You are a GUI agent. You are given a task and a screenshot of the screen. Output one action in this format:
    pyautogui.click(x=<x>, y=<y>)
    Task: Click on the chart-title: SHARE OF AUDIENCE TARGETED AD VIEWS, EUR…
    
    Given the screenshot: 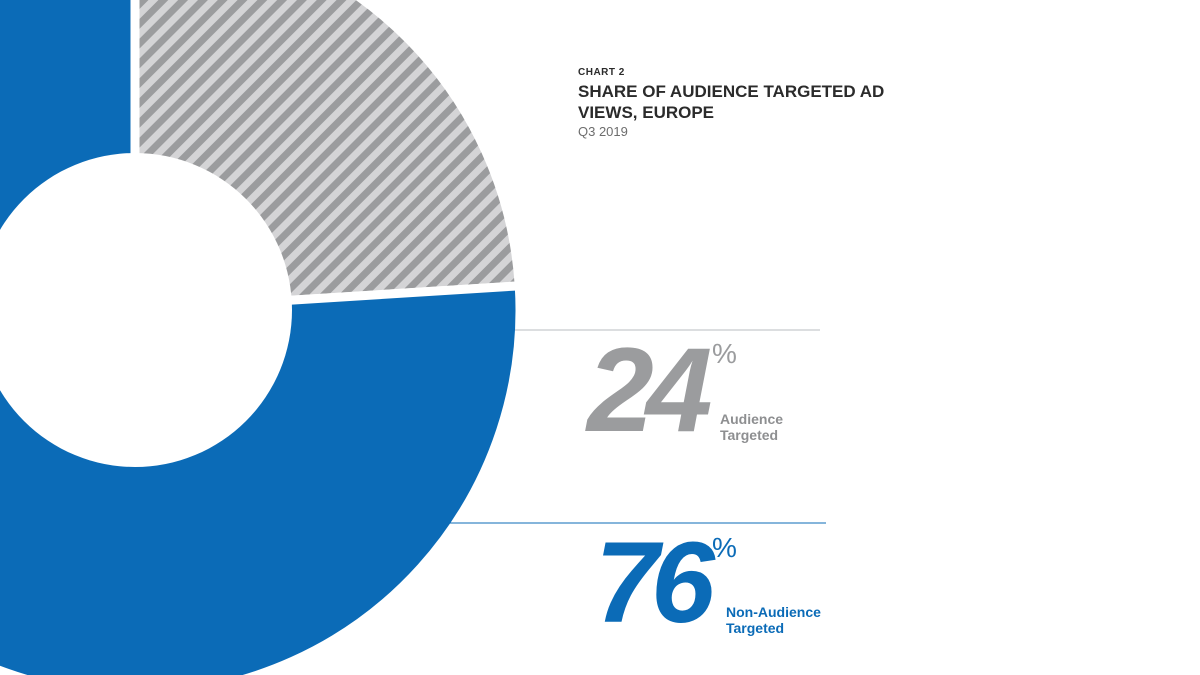 What is the action you would take?
    pyautogui.click(x=731, y=102)
    